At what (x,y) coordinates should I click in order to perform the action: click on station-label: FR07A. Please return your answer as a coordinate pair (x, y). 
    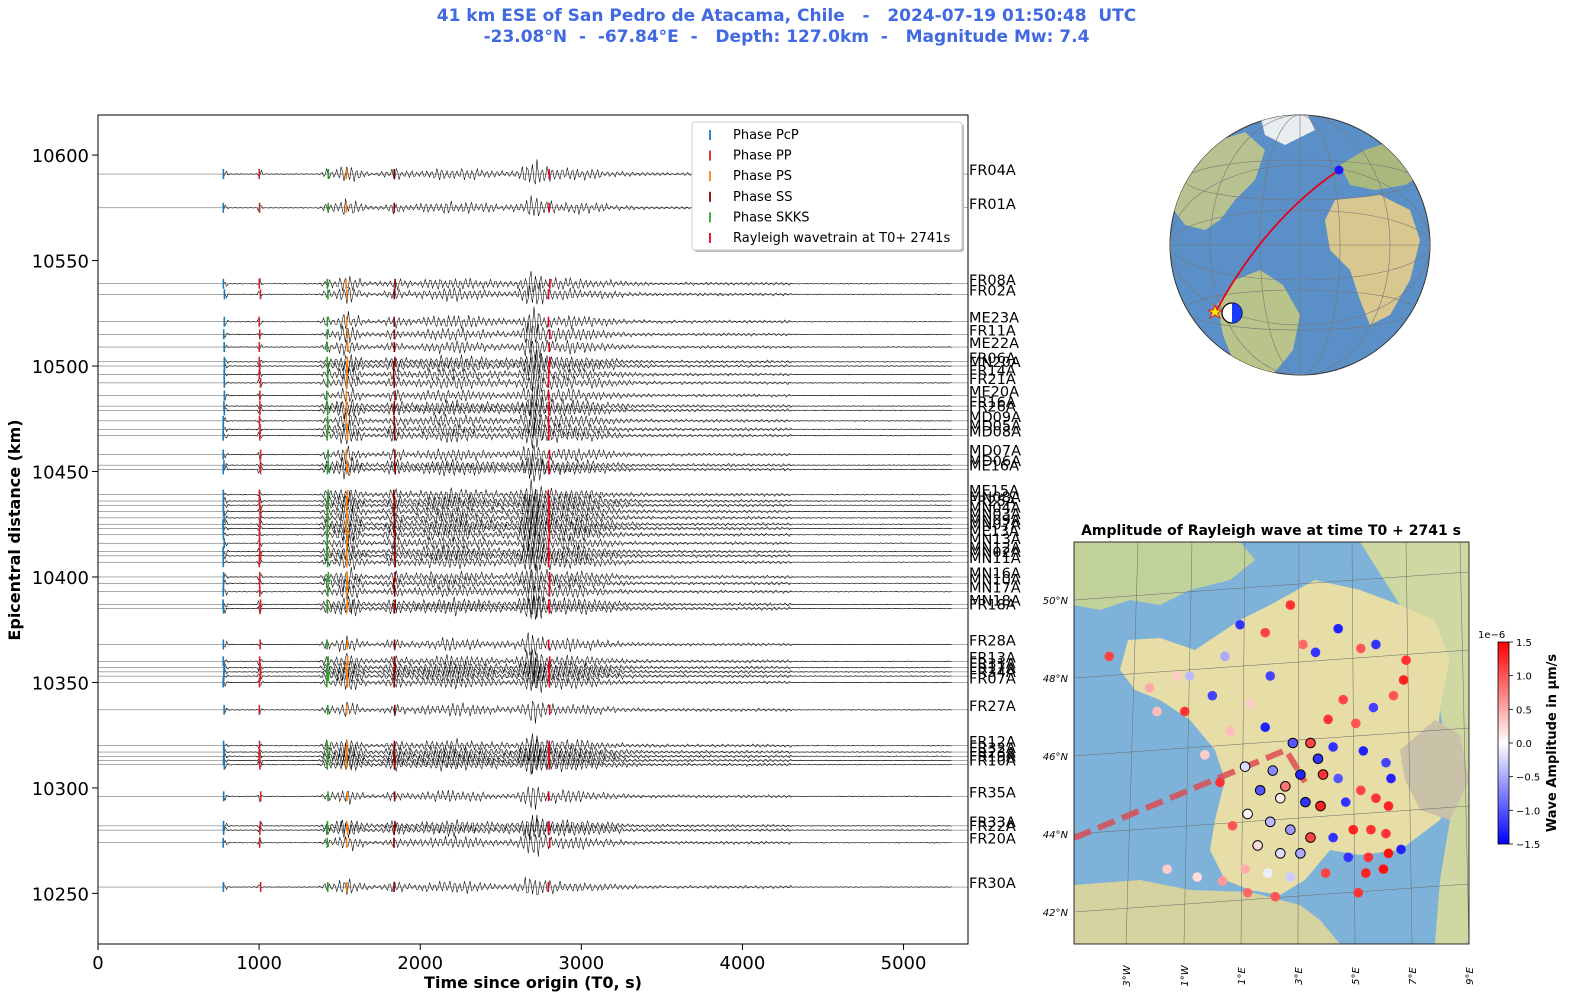
    Looking at the image, I should click on (992, 679).